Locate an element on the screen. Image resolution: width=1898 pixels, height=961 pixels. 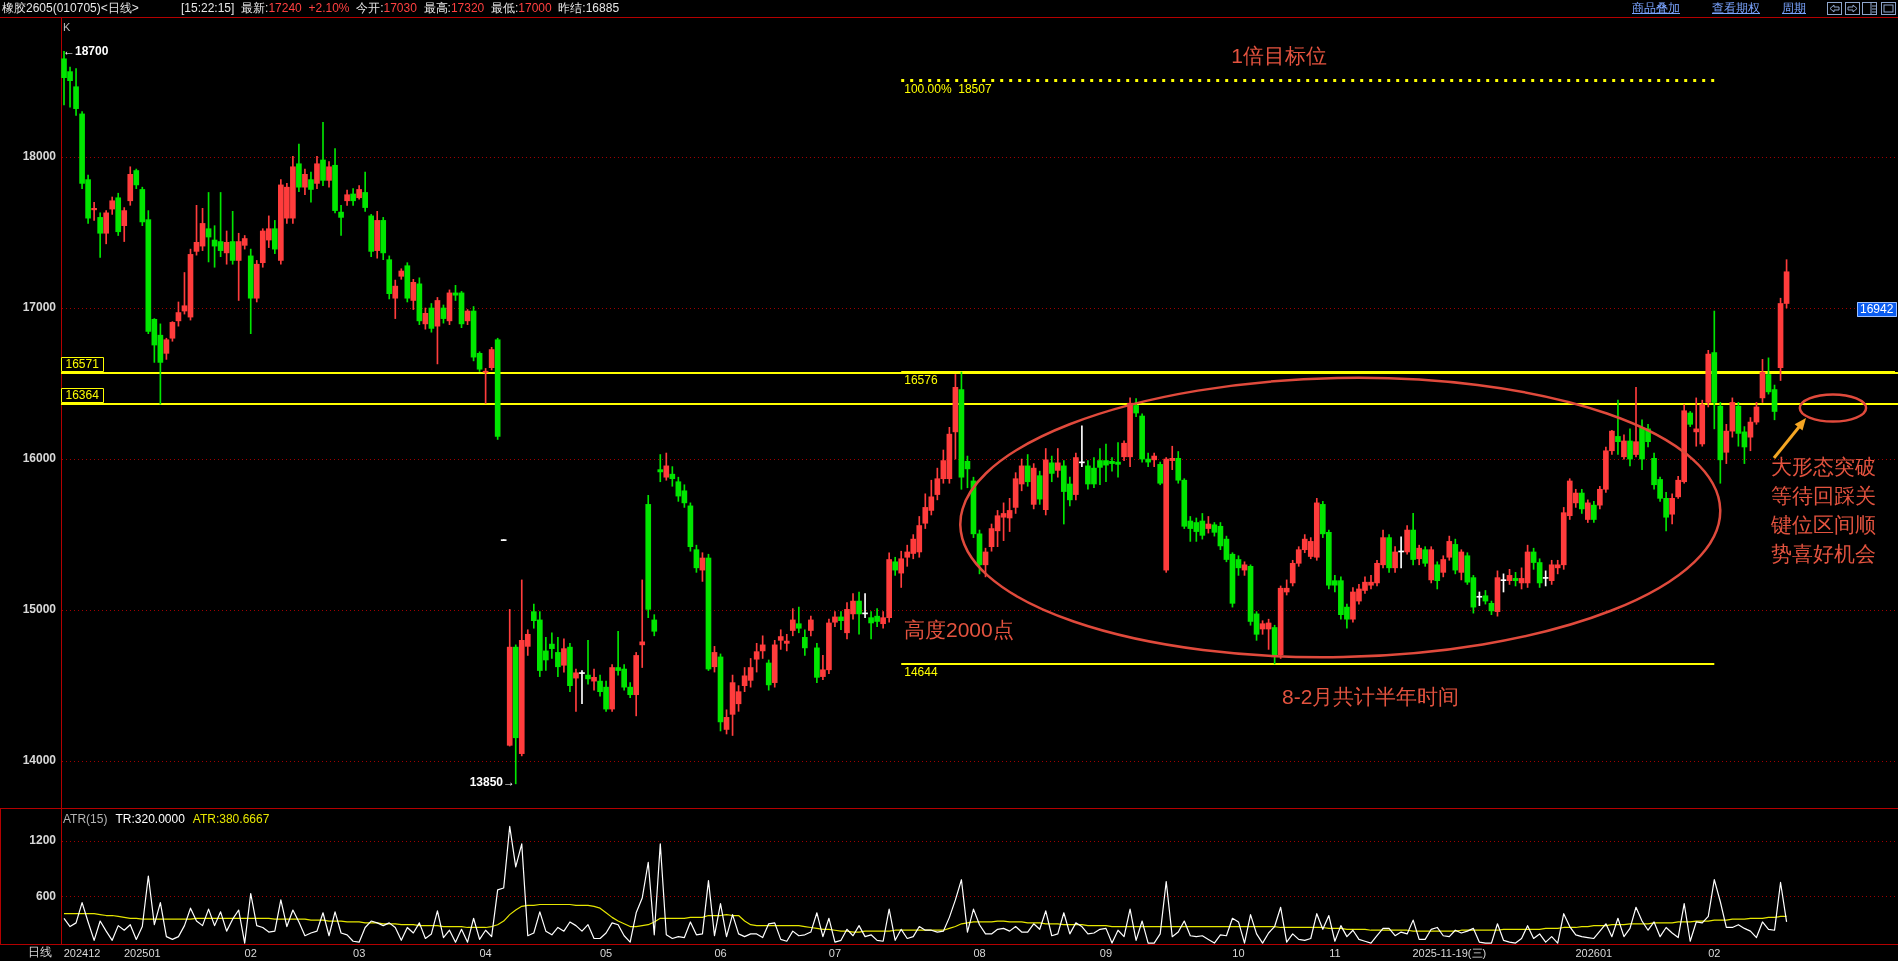
x-tick-label: 202501 is located at coordinates (142, 952).